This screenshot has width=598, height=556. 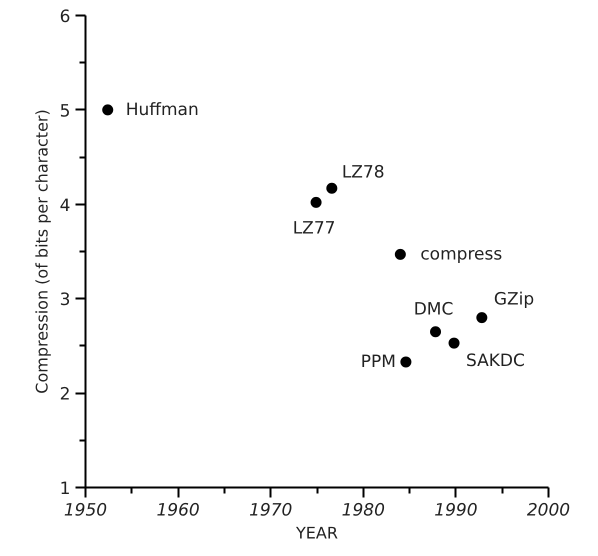 What do you see at coordinates (495, 361) in the screenshot?
I see `annotation: SAKDC` at bounding box center [495, 361].